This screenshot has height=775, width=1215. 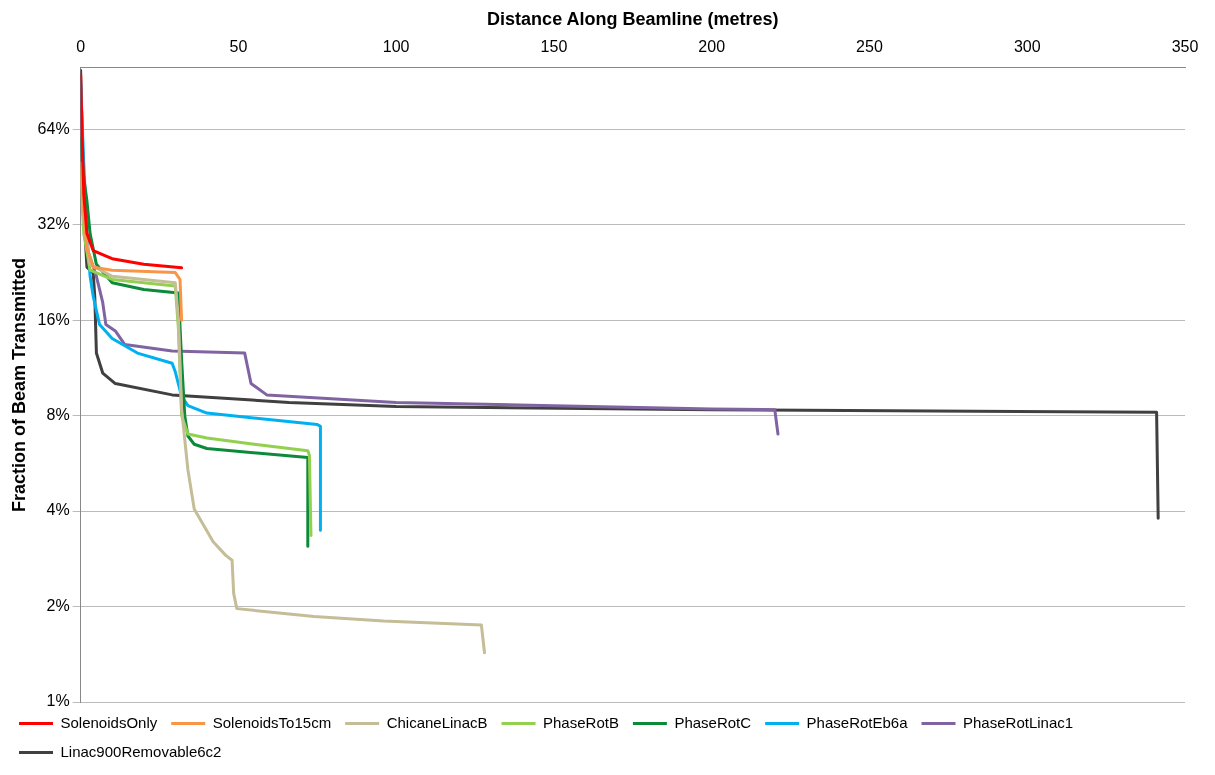 I want to click on x-tick-label: 300, so click(x=1027, y=46).